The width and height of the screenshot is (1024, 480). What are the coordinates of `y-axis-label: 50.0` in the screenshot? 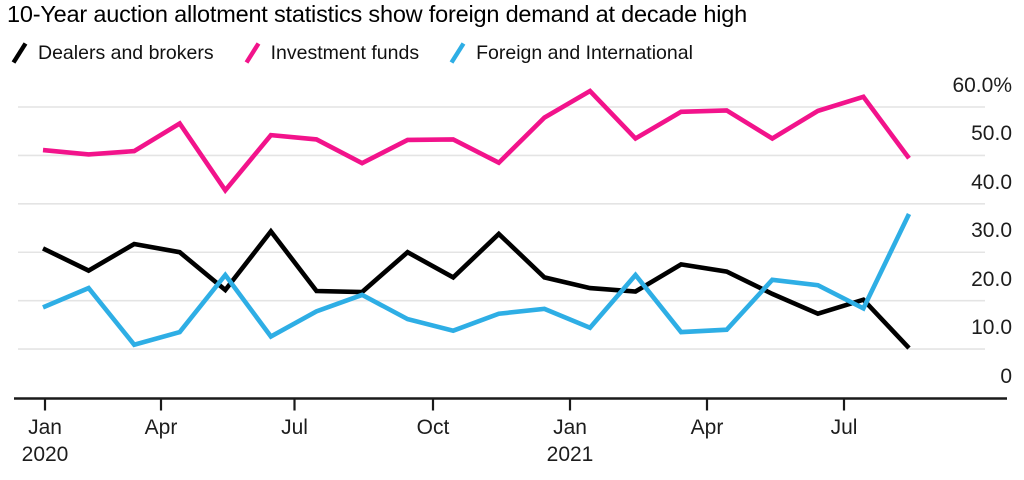 It's located at (991, 134).